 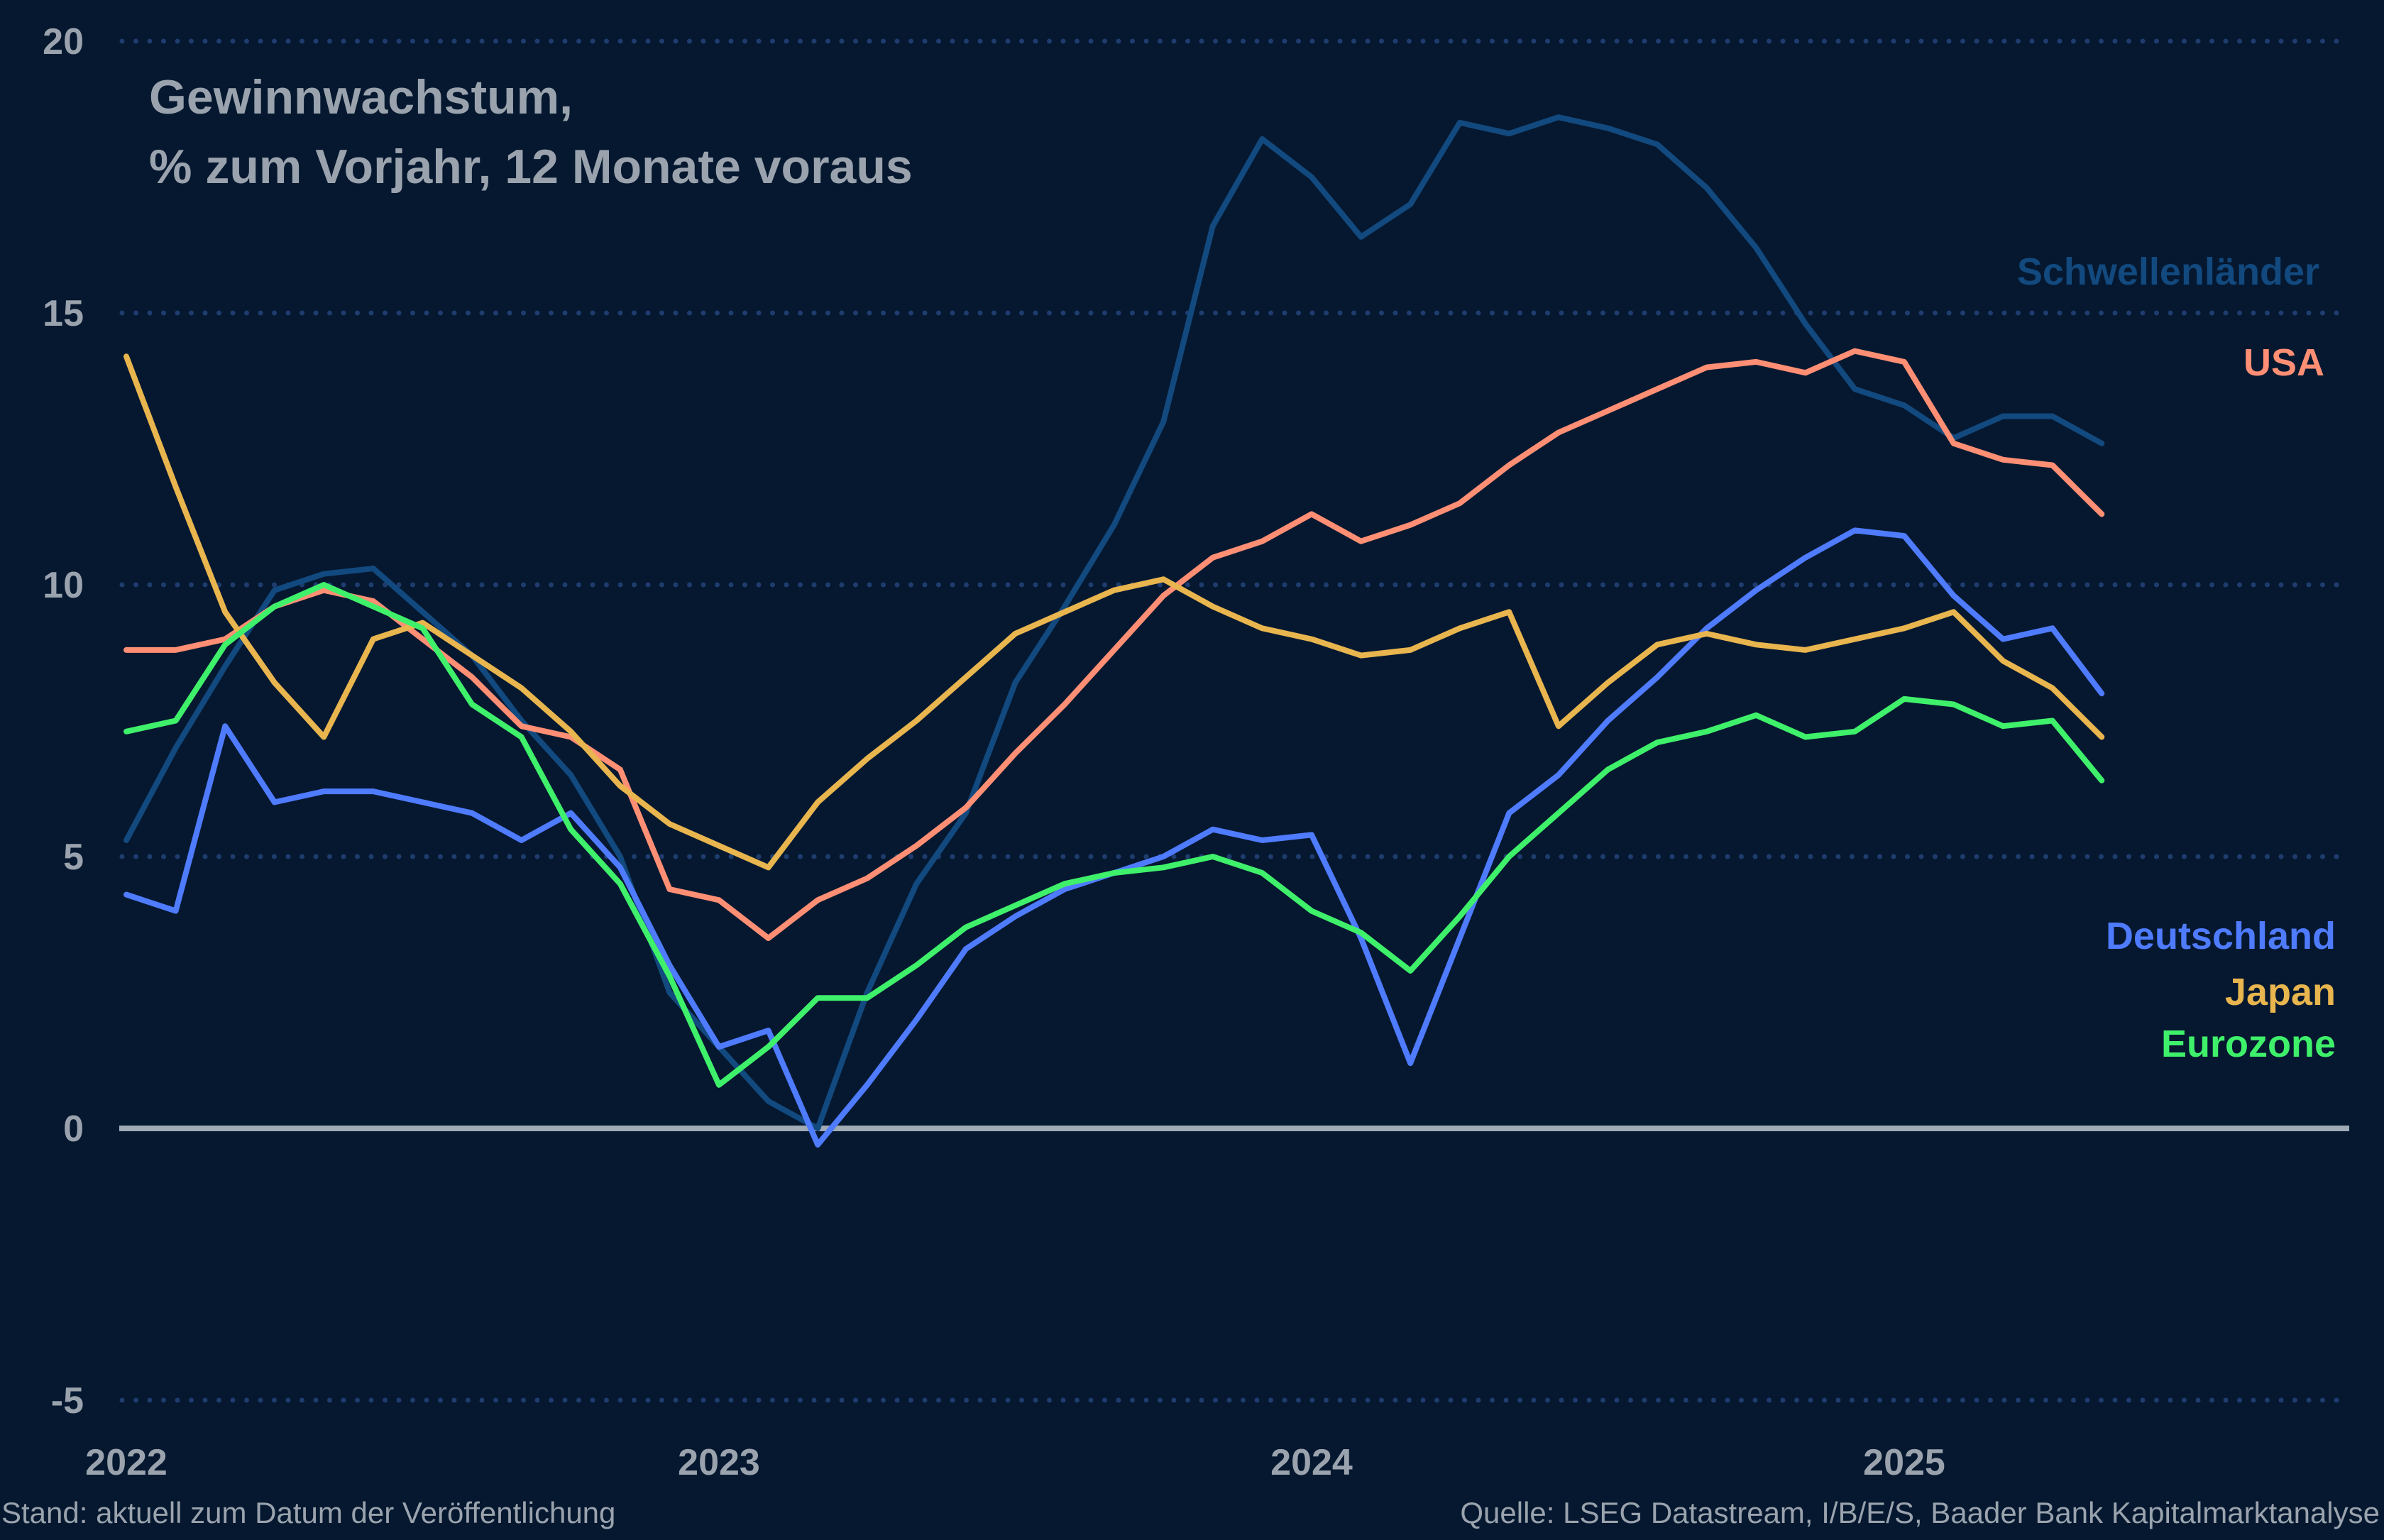 What do you see at coordinates (719, 1462) in the screenshot?
I see `x-tick-label: 2023` at bounding box center [719, 1462].